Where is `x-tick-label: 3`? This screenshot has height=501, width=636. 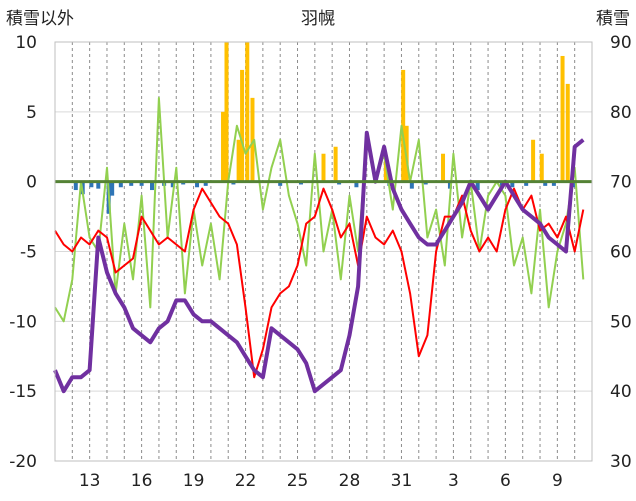 x-tick-label: 3 is located at coordinates (453, 481).